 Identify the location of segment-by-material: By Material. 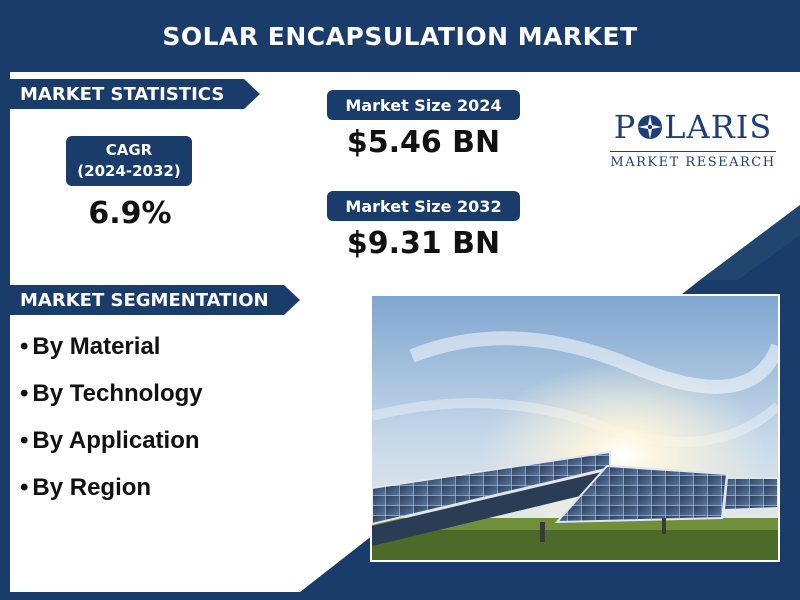
(96, 346).